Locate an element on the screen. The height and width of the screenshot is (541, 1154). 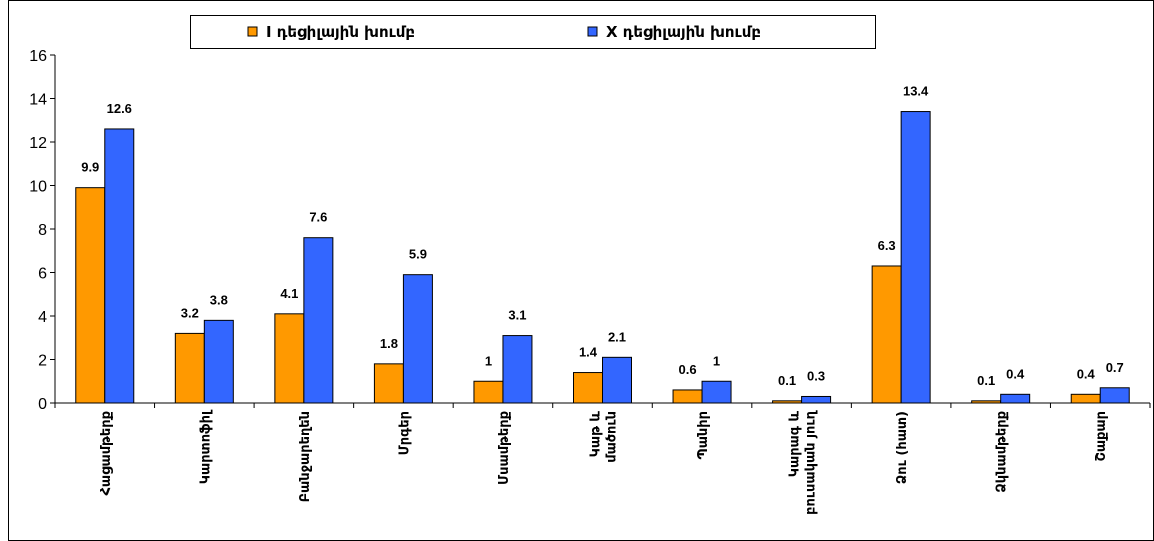
value-label: 0.6 is located at coordinates (688, 369).